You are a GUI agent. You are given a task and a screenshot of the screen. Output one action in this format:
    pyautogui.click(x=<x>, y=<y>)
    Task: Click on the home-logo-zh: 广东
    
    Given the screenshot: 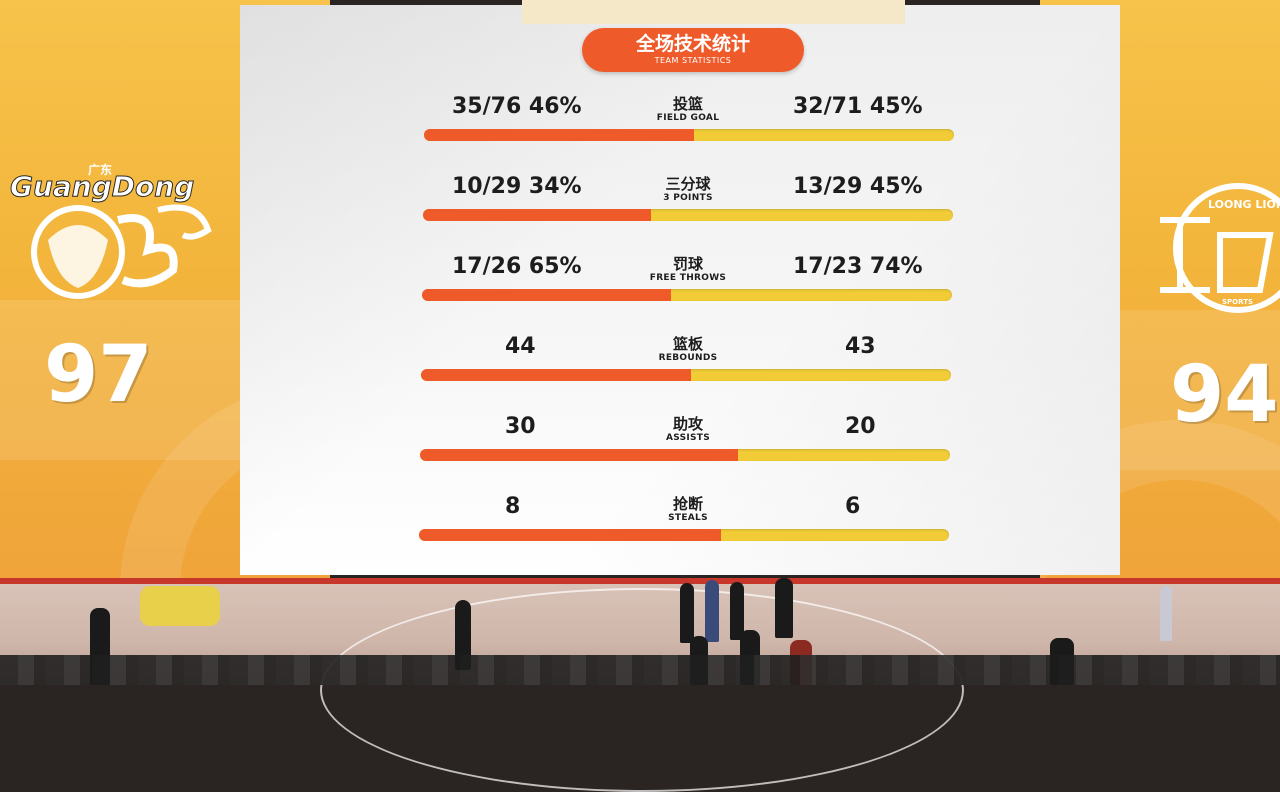 What is the action you would take?
    pyautogui.click(x=100, y=169)
    